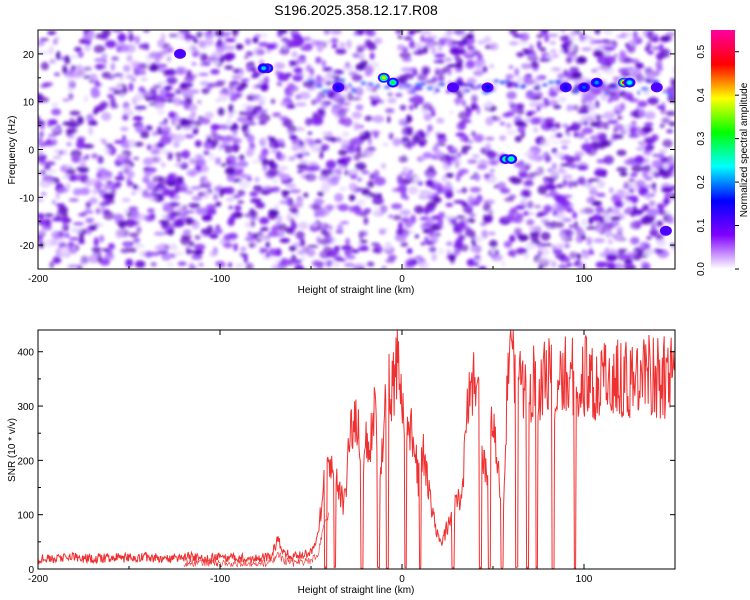  Describe the element at coordinates (31, 570) in the screenshot. I see `y-tick-label: 0` at that location.